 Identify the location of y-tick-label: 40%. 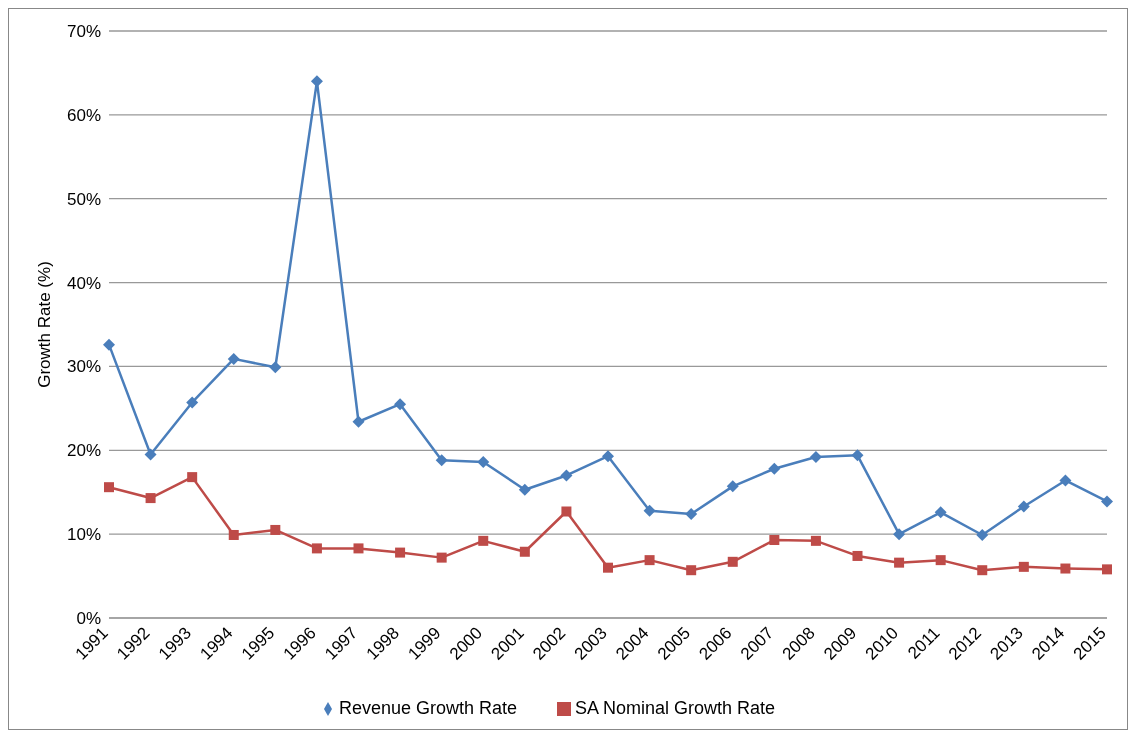
(83, 283).